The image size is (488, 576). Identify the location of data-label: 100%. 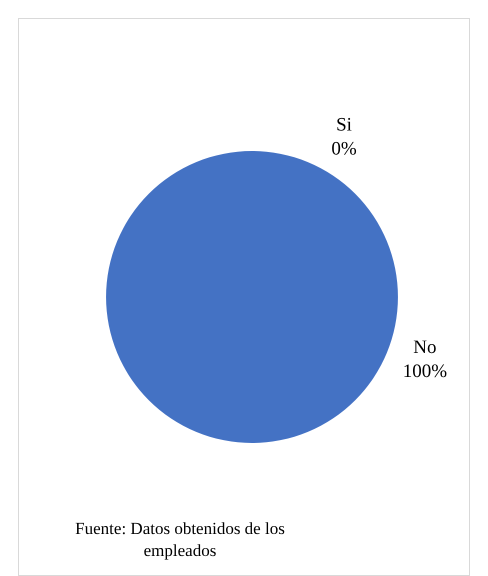
(425, 371).